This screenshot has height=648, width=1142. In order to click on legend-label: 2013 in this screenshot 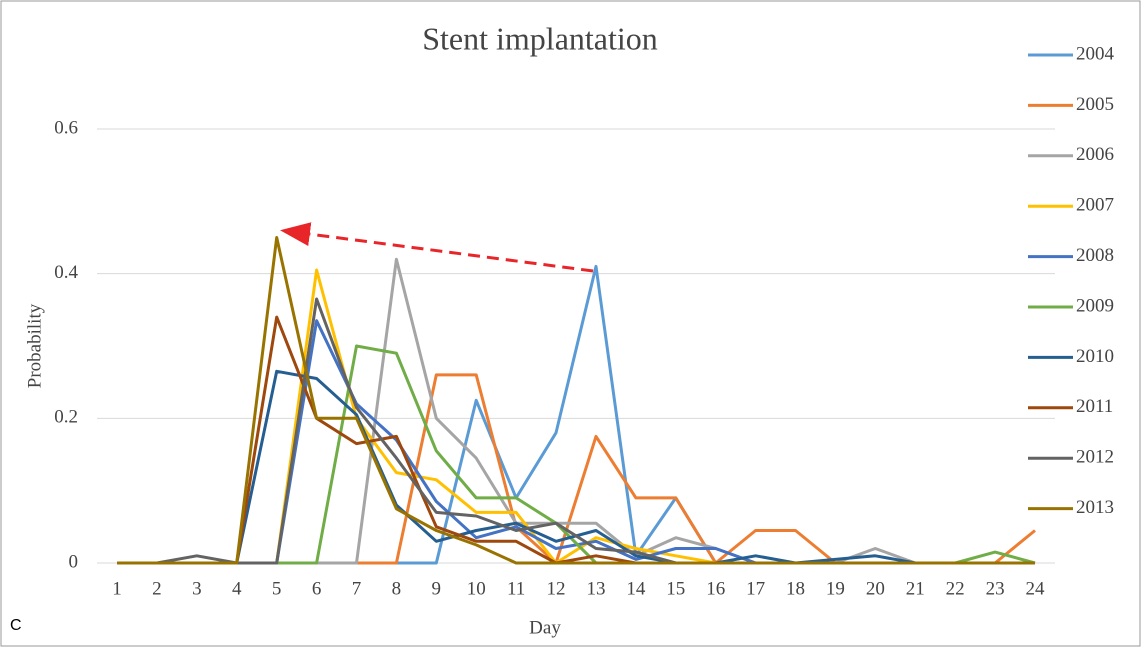, I will do `click(1095, 507)`.